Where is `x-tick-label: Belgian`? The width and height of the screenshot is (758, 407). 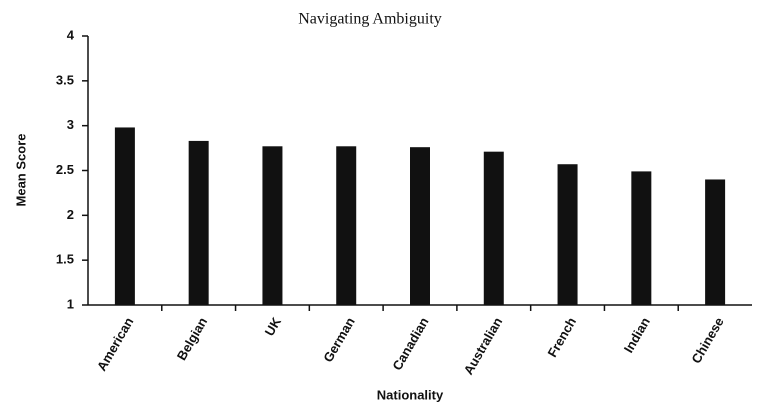 x-tick-label: Belgian is located at coordinates (192, 339).